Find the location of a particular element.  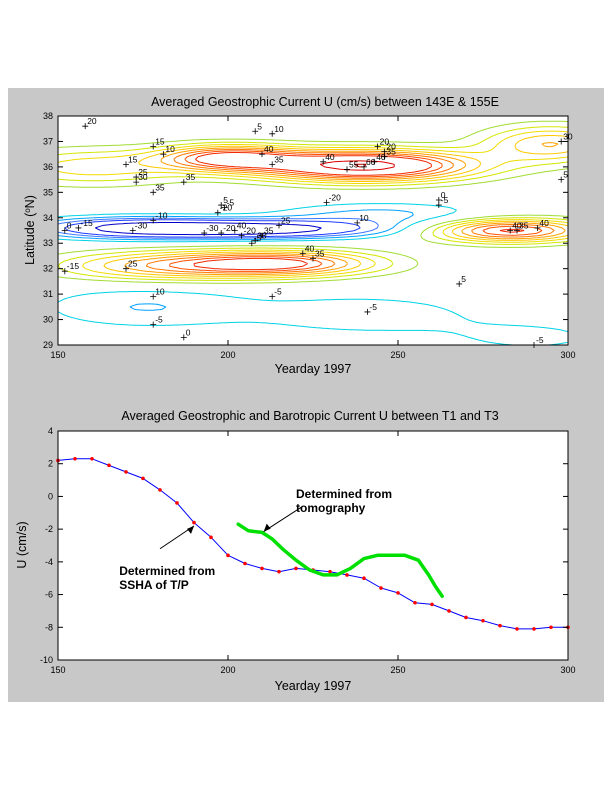

tomography-series-line is located at coordinates (340, 560).